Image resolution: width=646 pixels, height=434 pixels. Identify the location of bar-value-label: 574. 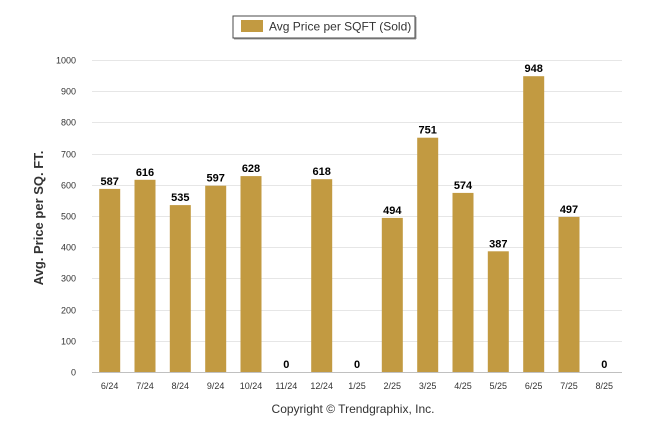
(463, 186).